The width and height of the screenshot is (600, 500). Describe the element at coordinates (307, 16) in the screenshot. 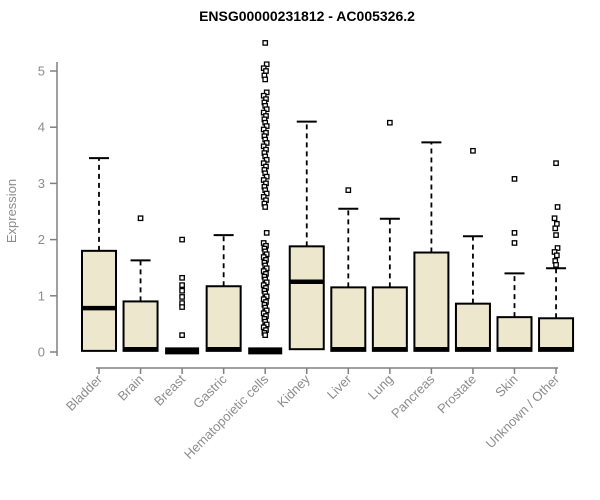

I see `chart-title: ENSG00000231812 - AC005326.2` at that location.